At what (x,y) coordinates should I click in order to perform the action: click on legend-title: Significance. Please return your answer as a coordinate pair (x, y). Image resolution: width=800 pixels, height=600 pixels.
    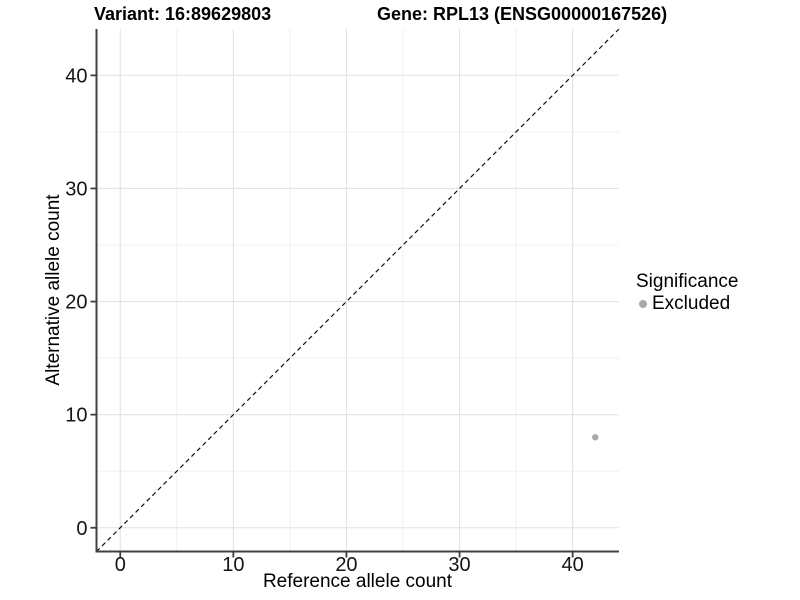
    Looking at the image, I should click on (687, 281).